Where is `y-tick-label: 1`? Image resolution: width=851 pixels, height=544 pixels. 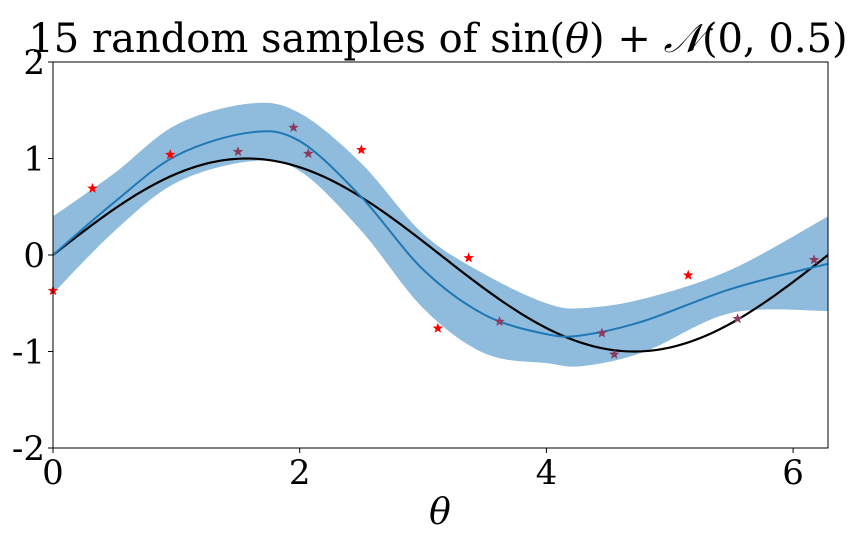
y-tick-label: 1 is located at coordinates (34, 160).